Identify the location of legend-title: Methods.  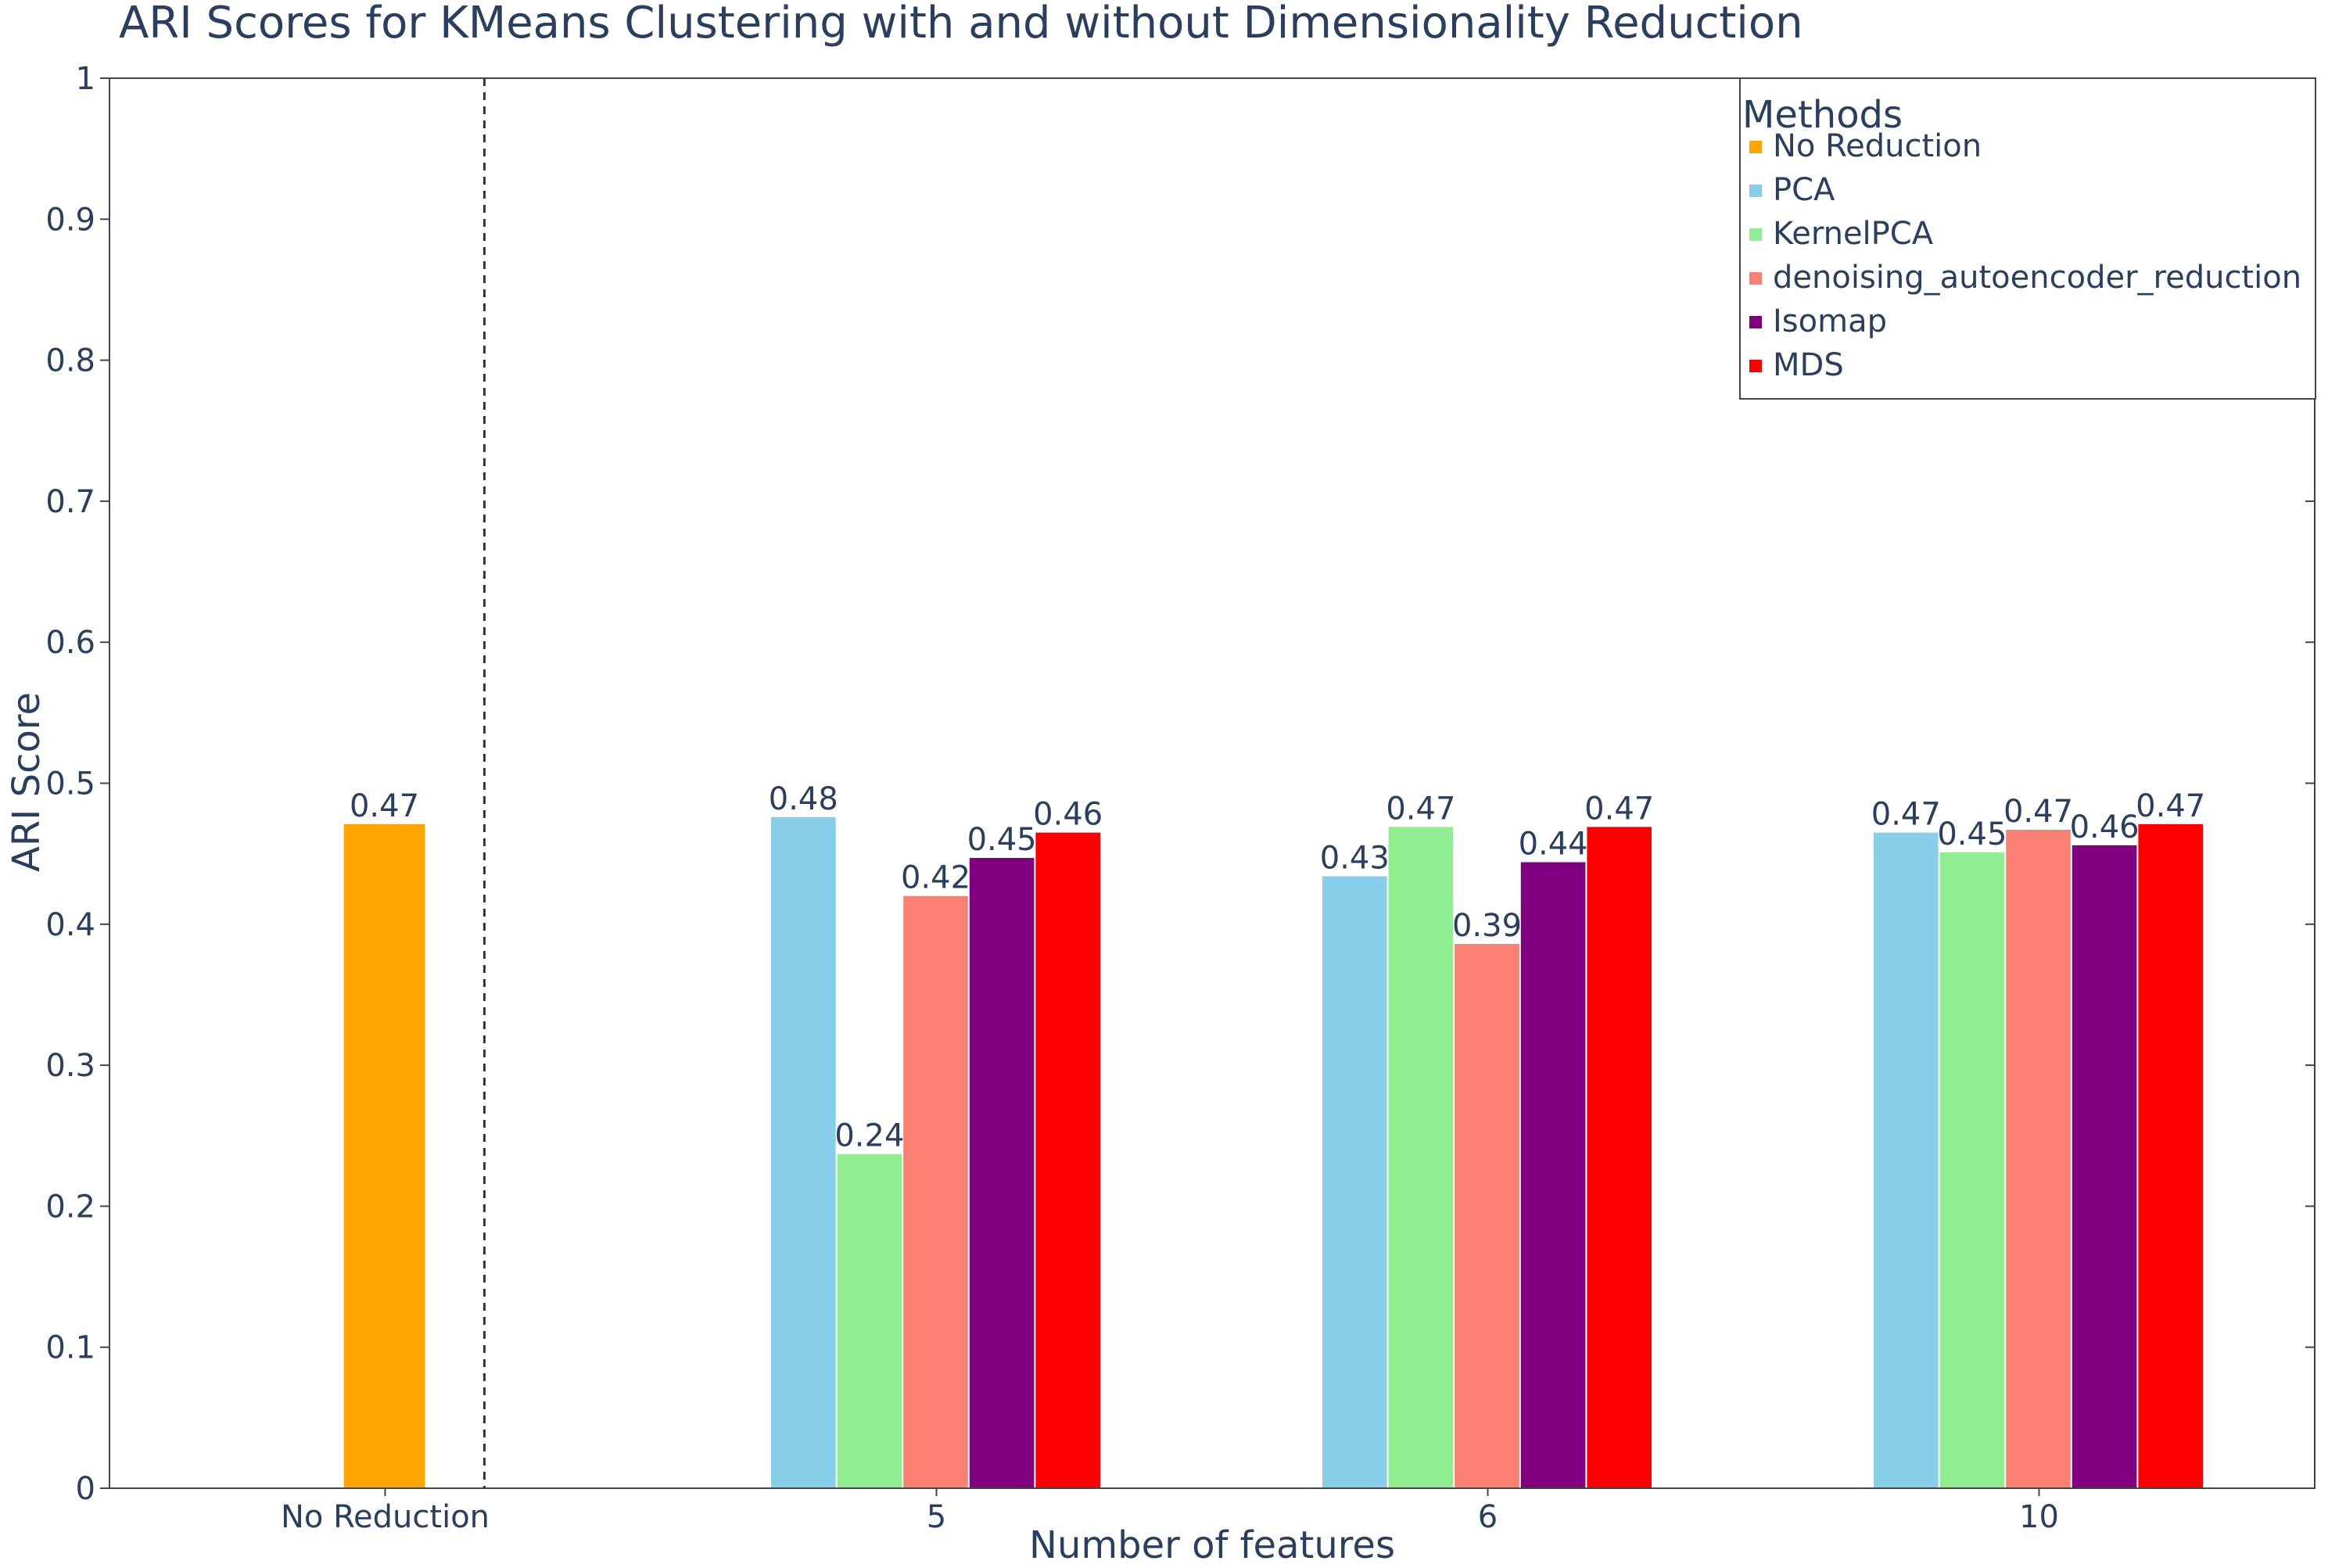
(1823, 115).